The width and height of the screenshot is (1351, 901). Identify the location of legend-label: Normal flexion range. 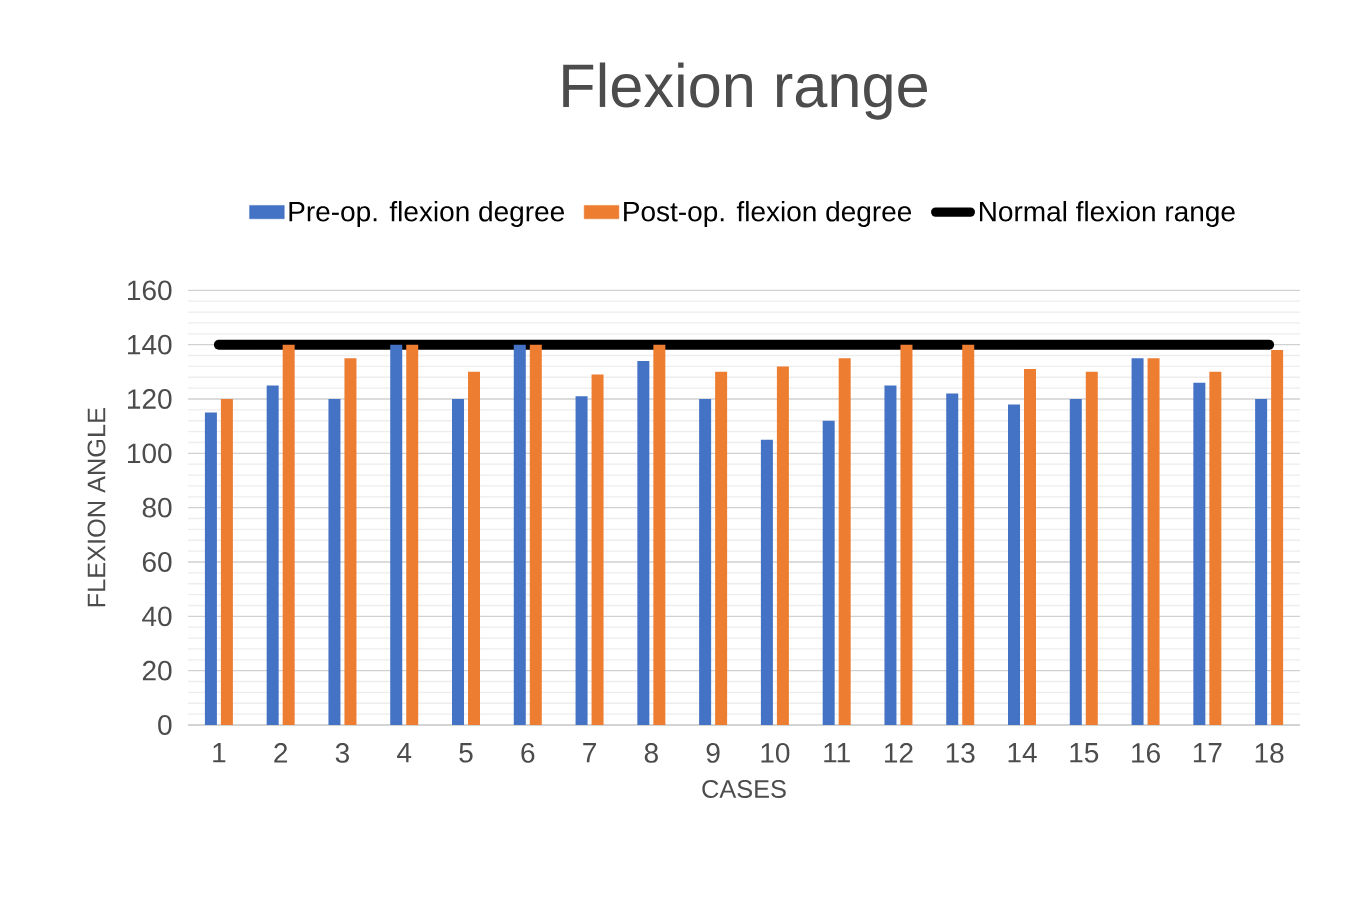
(1107, 214).